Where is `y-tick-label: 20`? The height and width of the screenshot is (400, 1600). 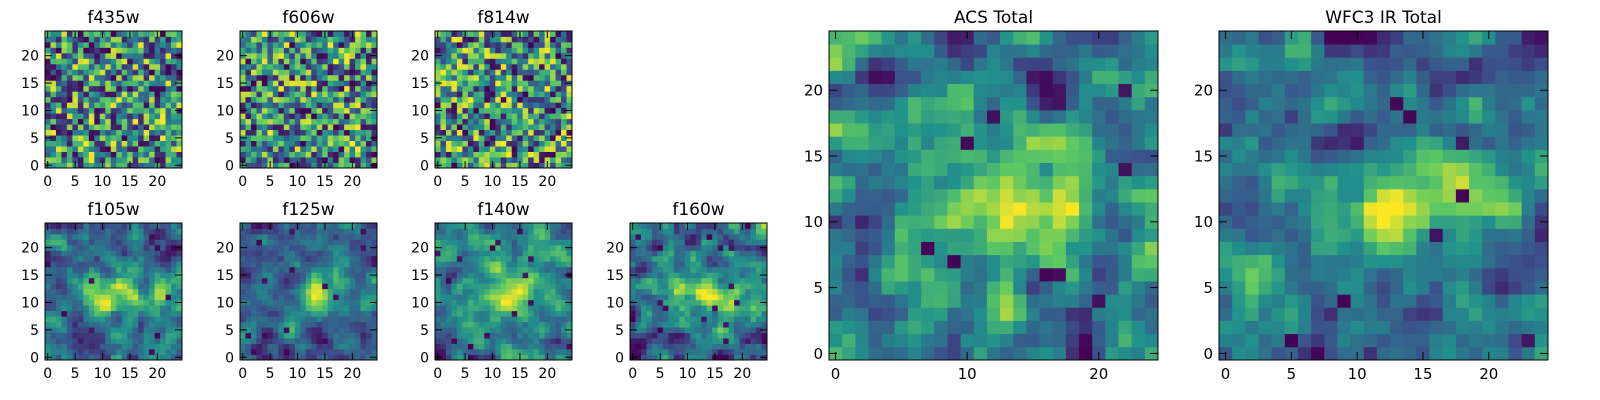 y-tick-label: 20 is located at coordinates (30, 249).